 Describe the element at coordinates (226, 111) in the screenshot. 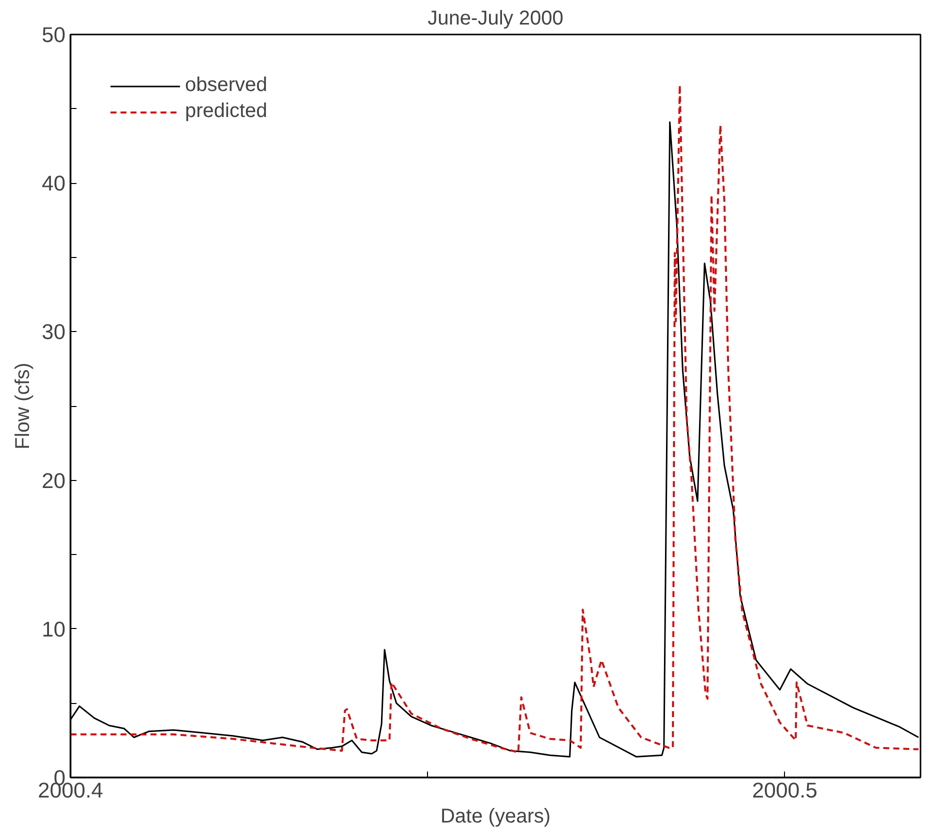

I see `legend-label: predicted` at that location.